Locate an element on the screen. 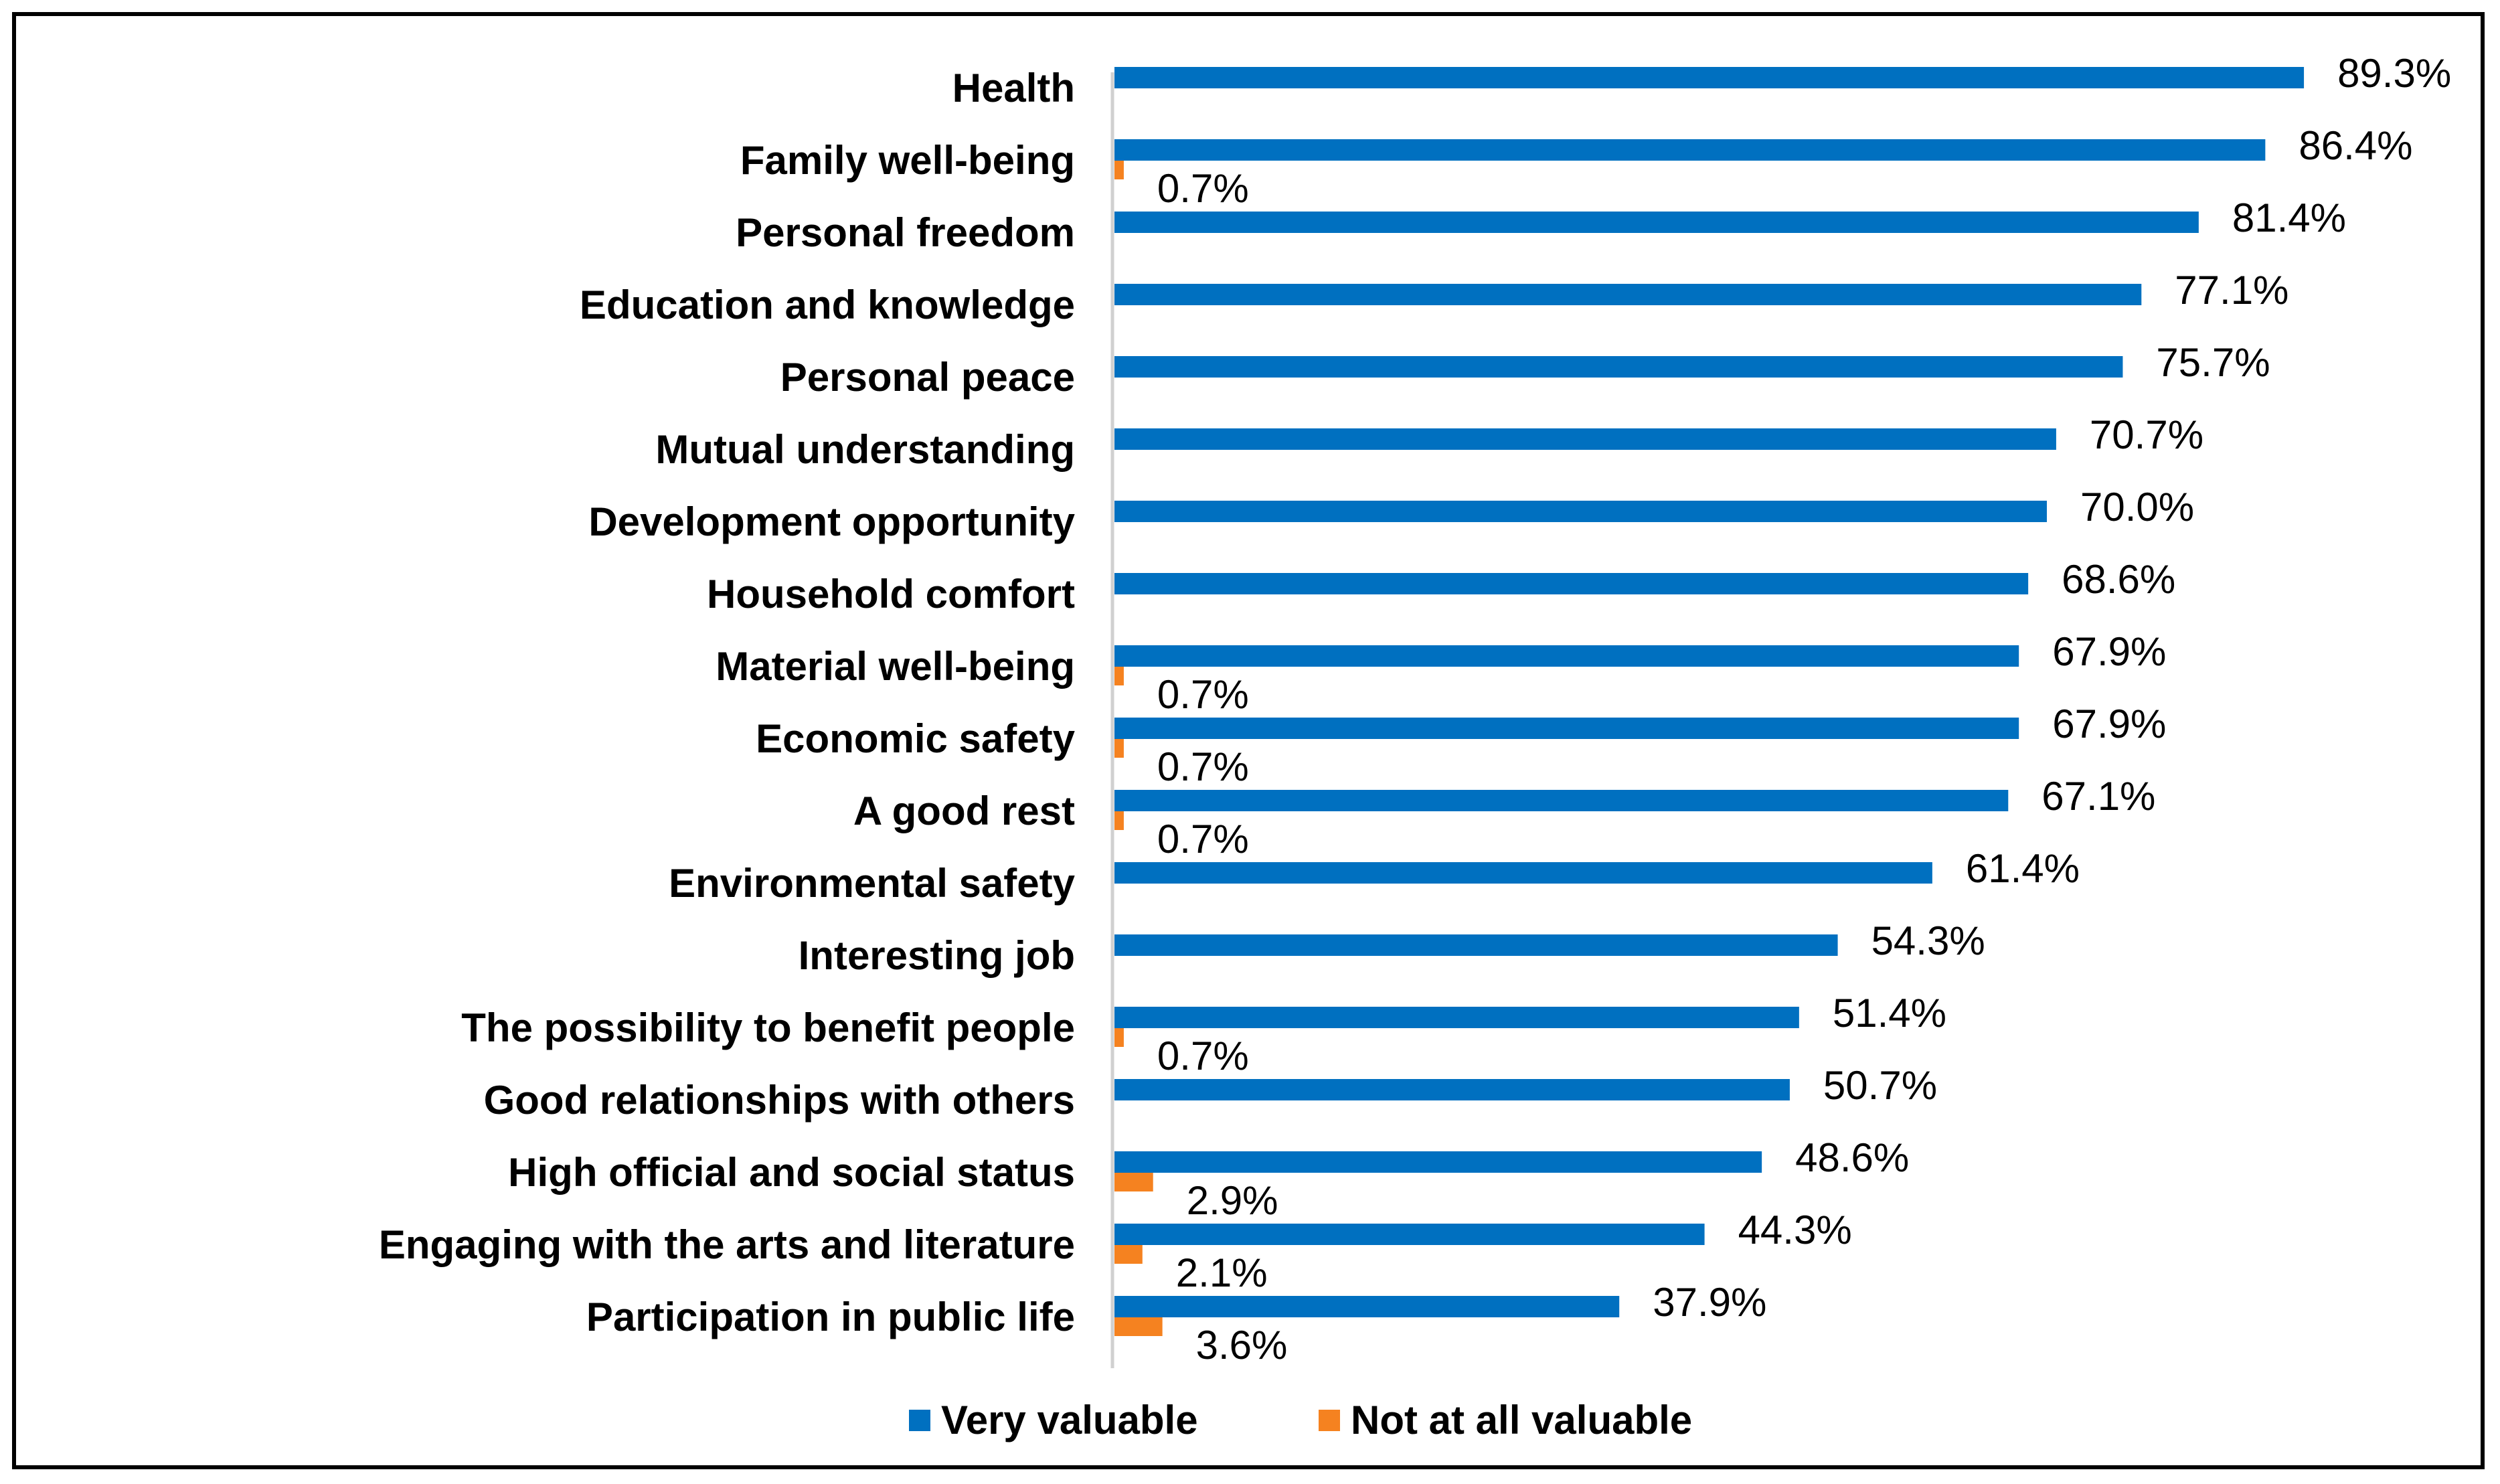  bar-not-at-all-valuable-economic-safety is located at coordinates (1119, 748).